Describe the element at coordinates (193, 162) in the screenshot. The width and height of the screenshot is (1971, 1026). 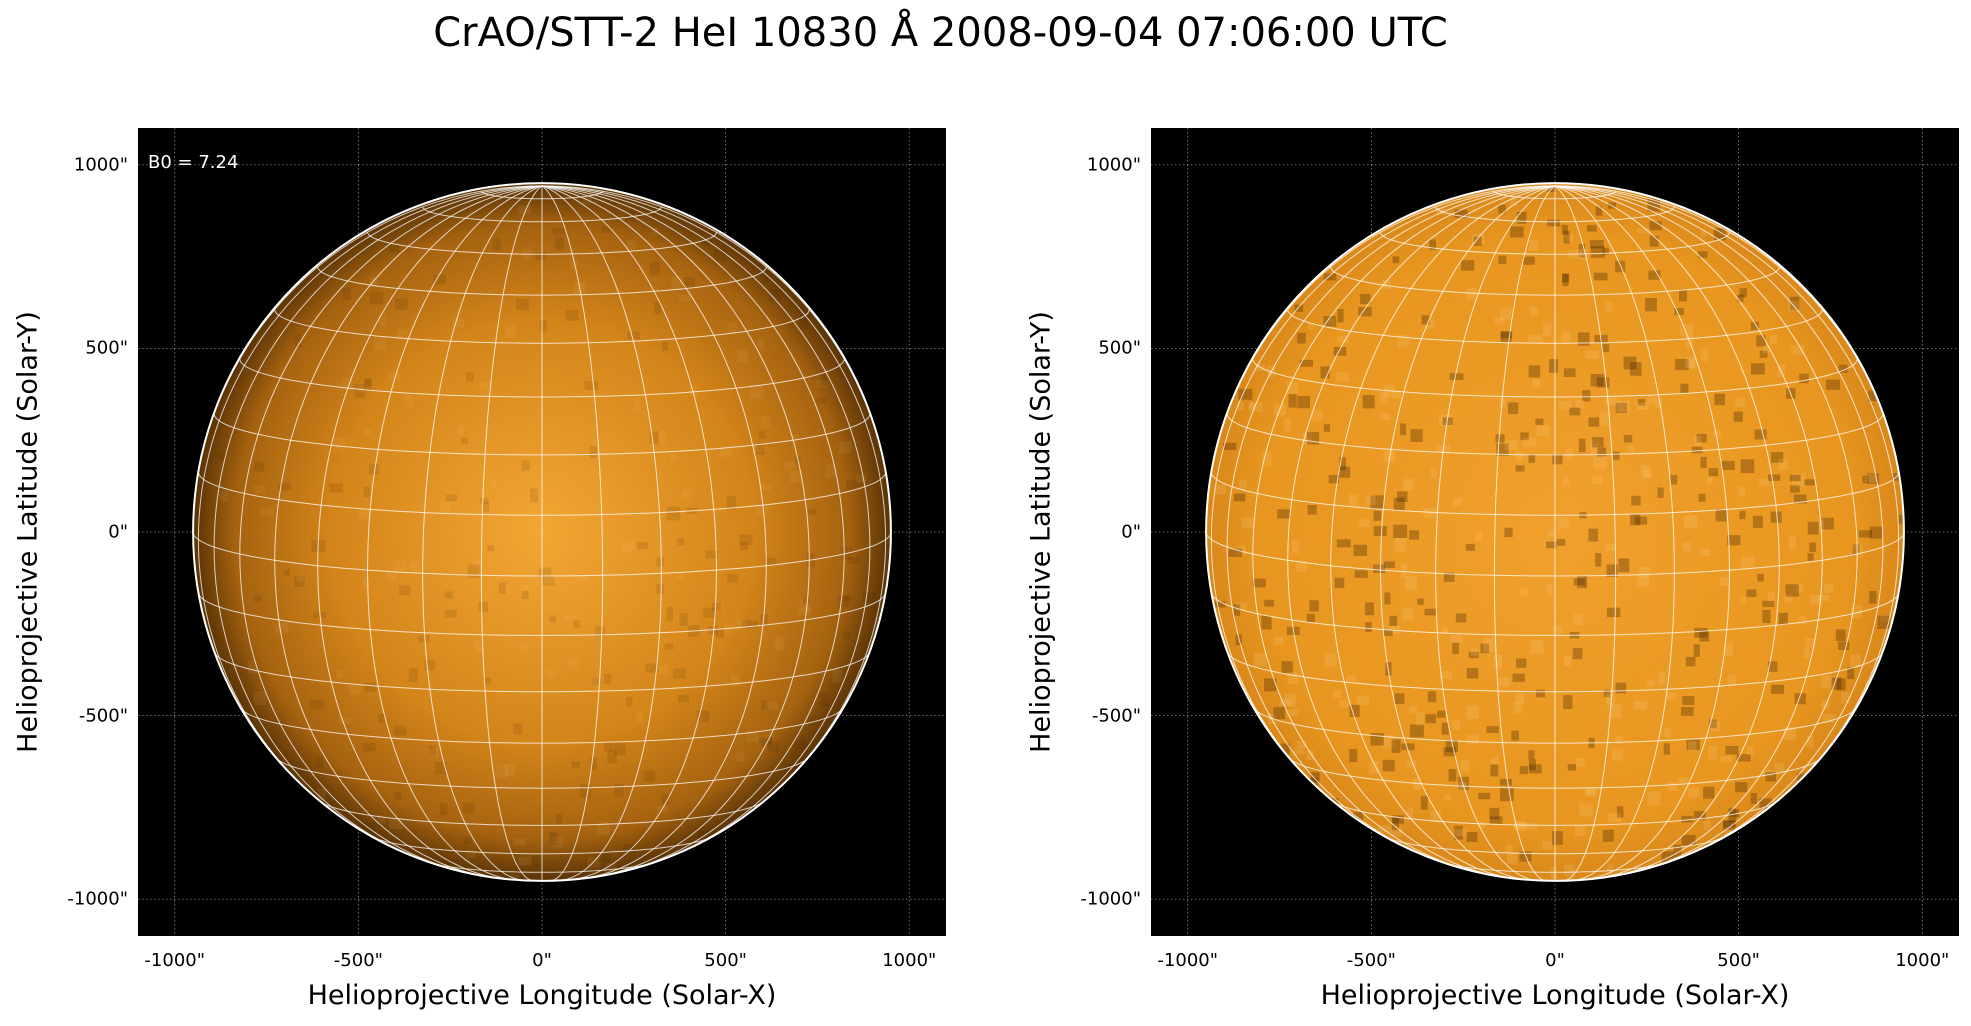
I see `b0-annotation: B0 = 7.24` at that location.